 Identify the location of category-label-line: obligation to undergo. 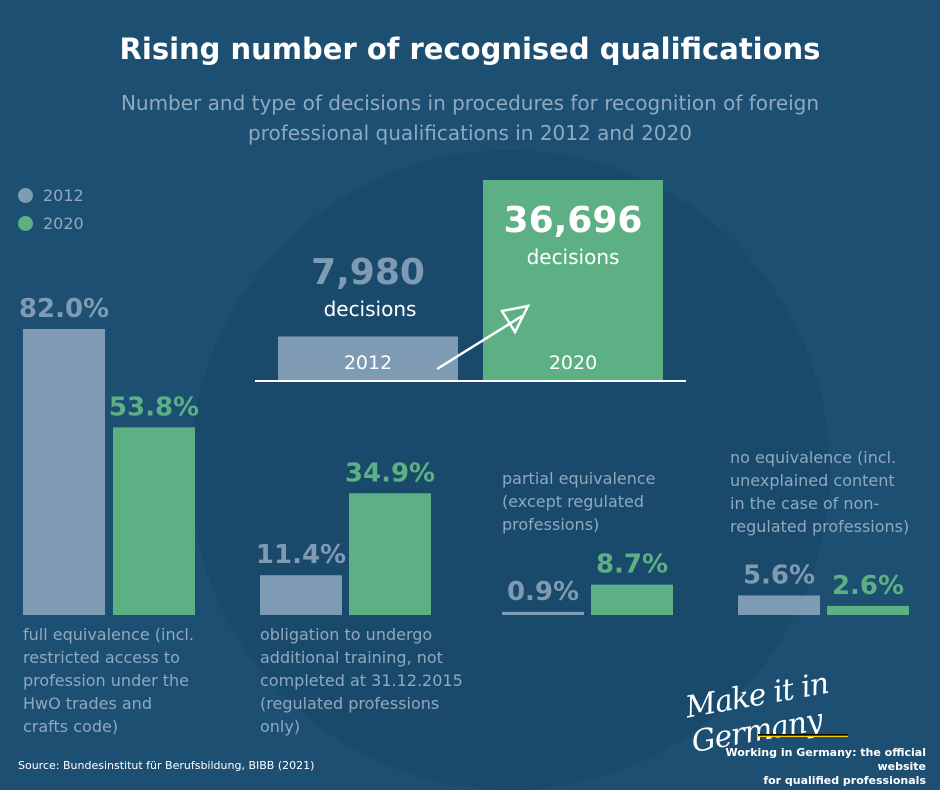
(346, 634).